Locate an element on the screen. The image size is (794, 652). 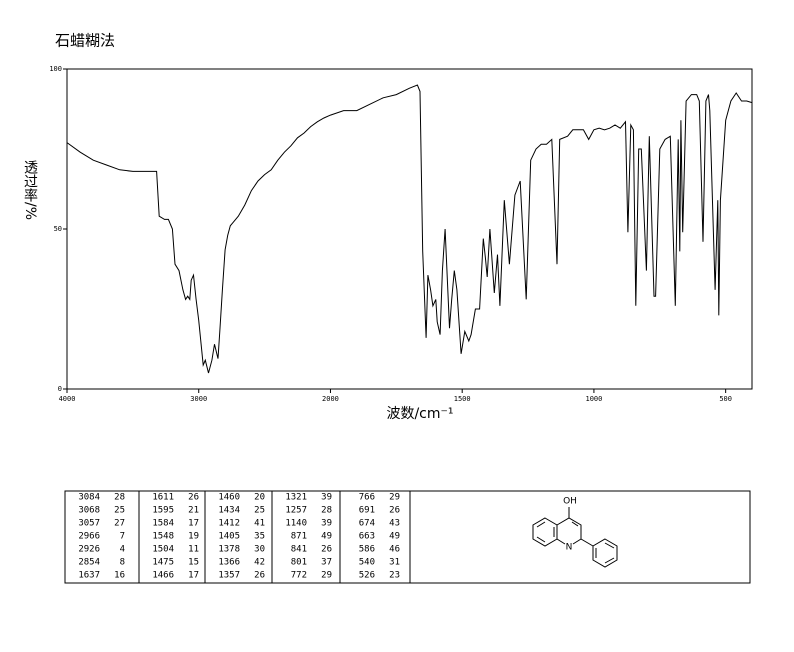
x-axis-label: 波数/cm⁻¹ is located at coordinates (419, 414).